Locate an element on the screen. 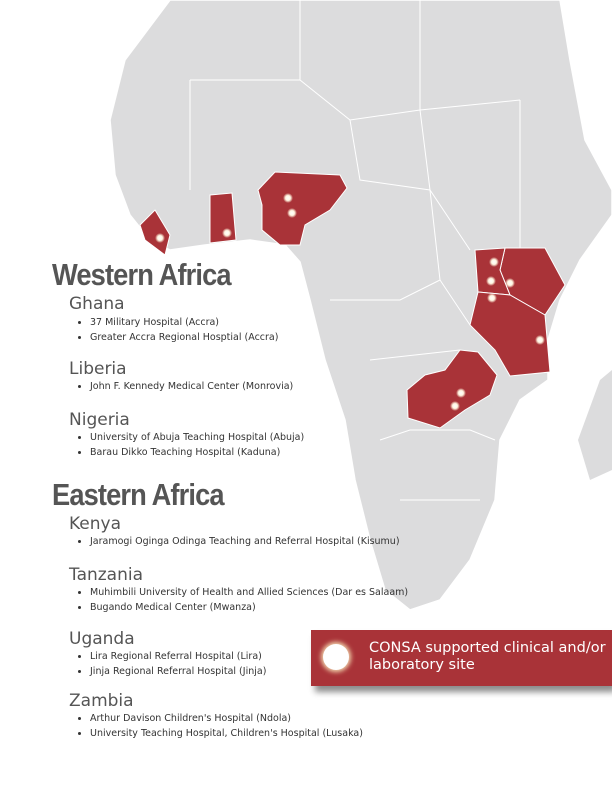  site-dot-icon is located at coordinates (336, 657).